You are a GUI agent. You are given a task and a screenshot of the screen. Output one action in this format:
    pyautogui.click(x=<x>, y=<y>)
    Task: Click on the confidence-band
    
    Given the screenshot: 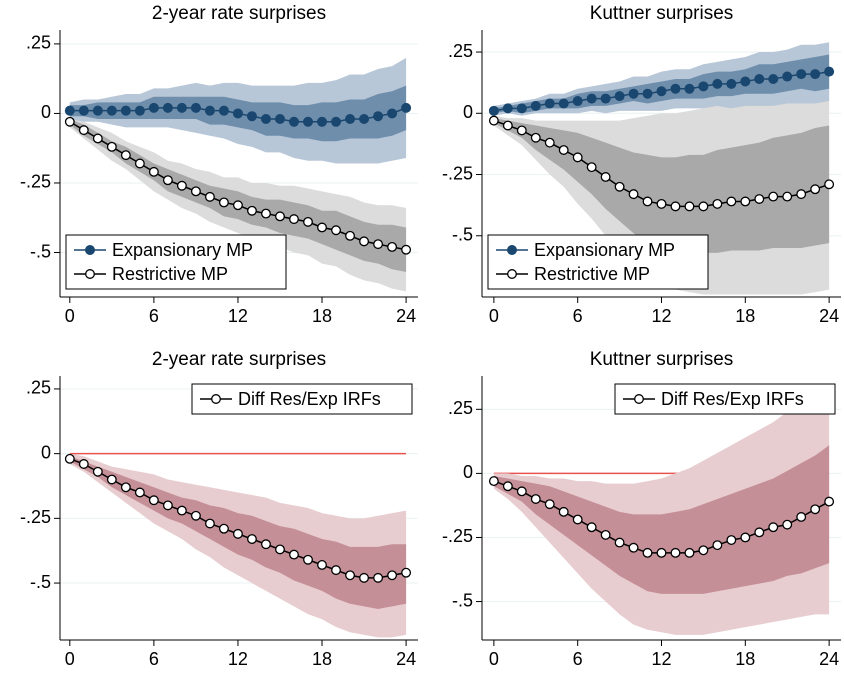 What is the action you would take?
    pyautogui.click(x=661, y=519)
    